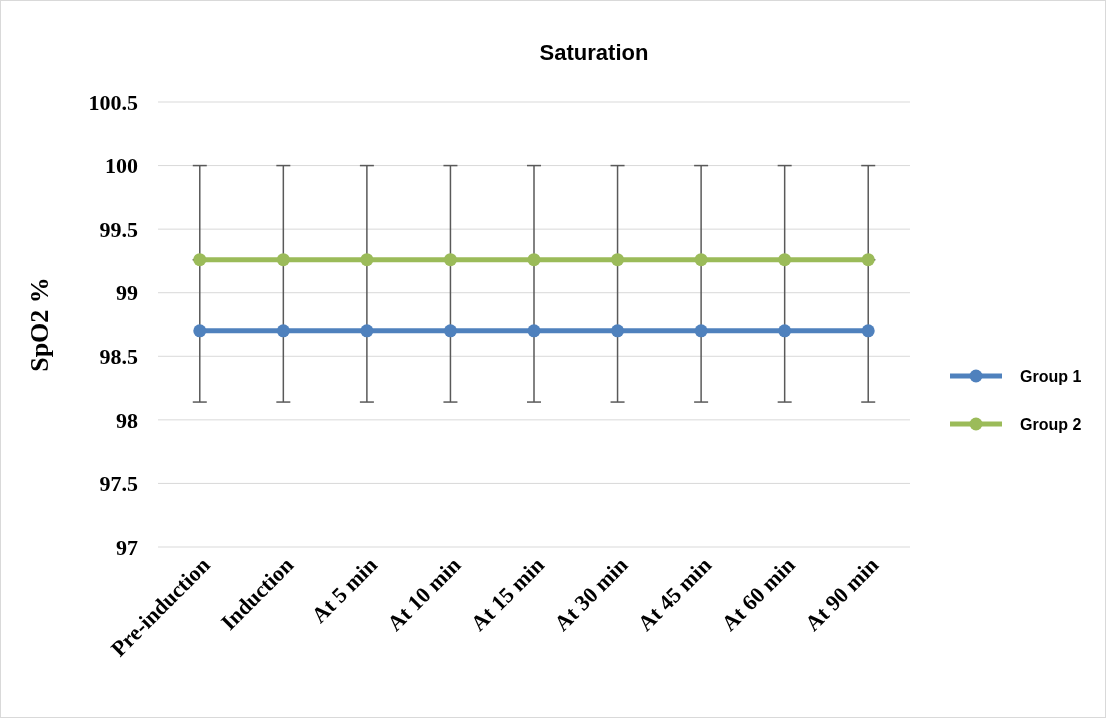 Image resolution: width=1106 pixels, height=718 pixels. What do you see at coordinates (1051, 424) in the screenshot?
I see `legend-label: Group 2` at bounding box center [1051, 424].